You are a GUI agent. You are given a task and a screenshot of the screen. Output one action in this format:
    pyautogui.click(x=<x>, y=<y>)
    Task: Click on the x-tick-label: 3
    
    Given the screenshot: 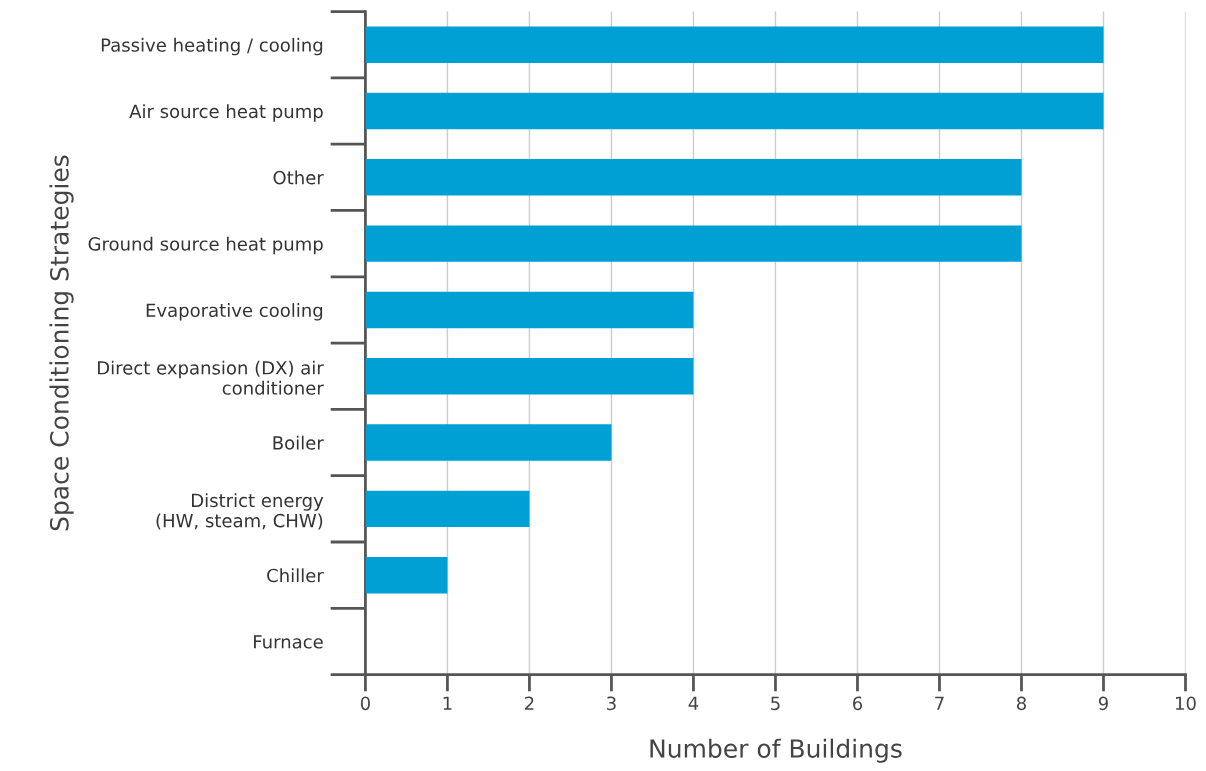 What is the action you would take?
    pyautogui.click(x=611, y=703)
    